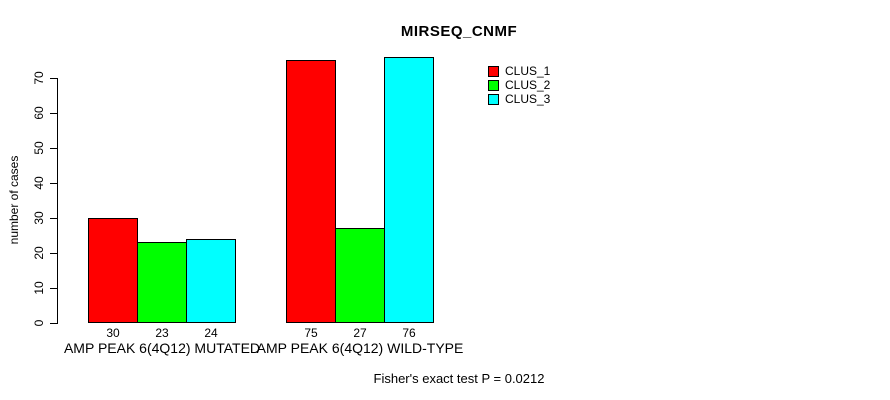 The image size is (890, 400). What do you see at coordinates (311, 333) in the screenshot?
I see `bar-value-label: 75` at bounding box center [311, 333].